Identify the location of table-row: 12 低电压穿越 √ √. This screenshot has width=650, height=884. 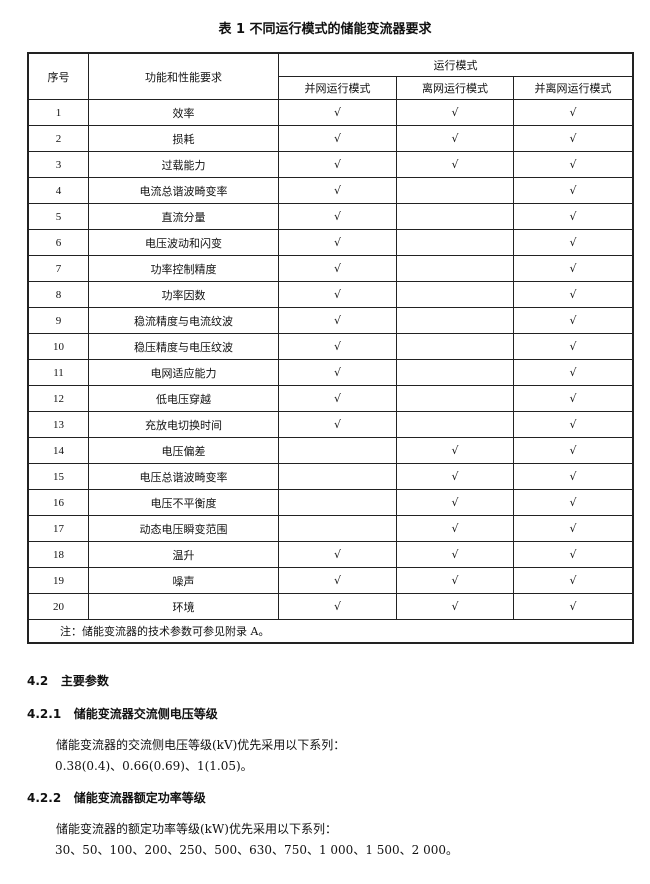
(330, 398).